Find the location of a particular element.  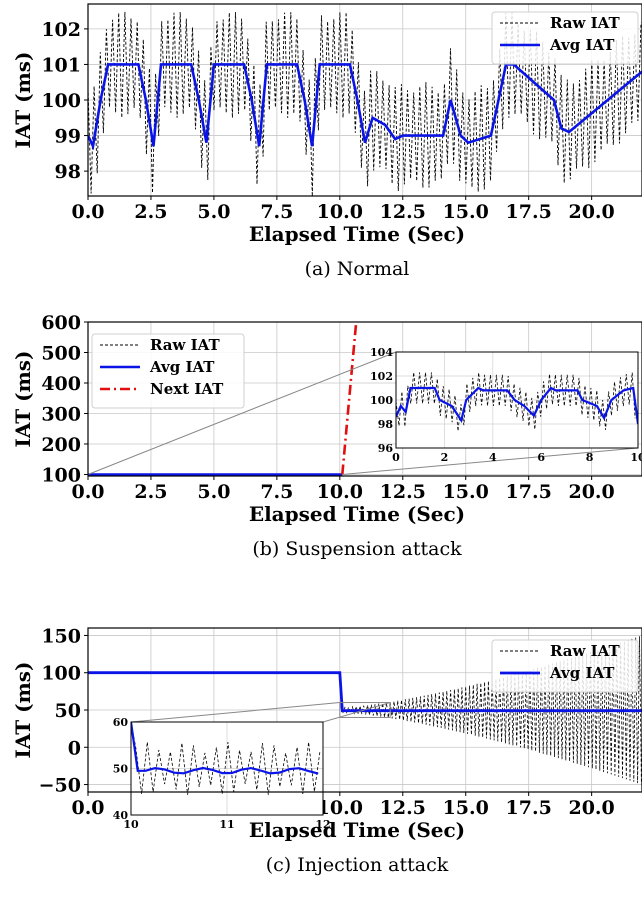

y-tick-label: −50 is located at coordinates (60, 786).